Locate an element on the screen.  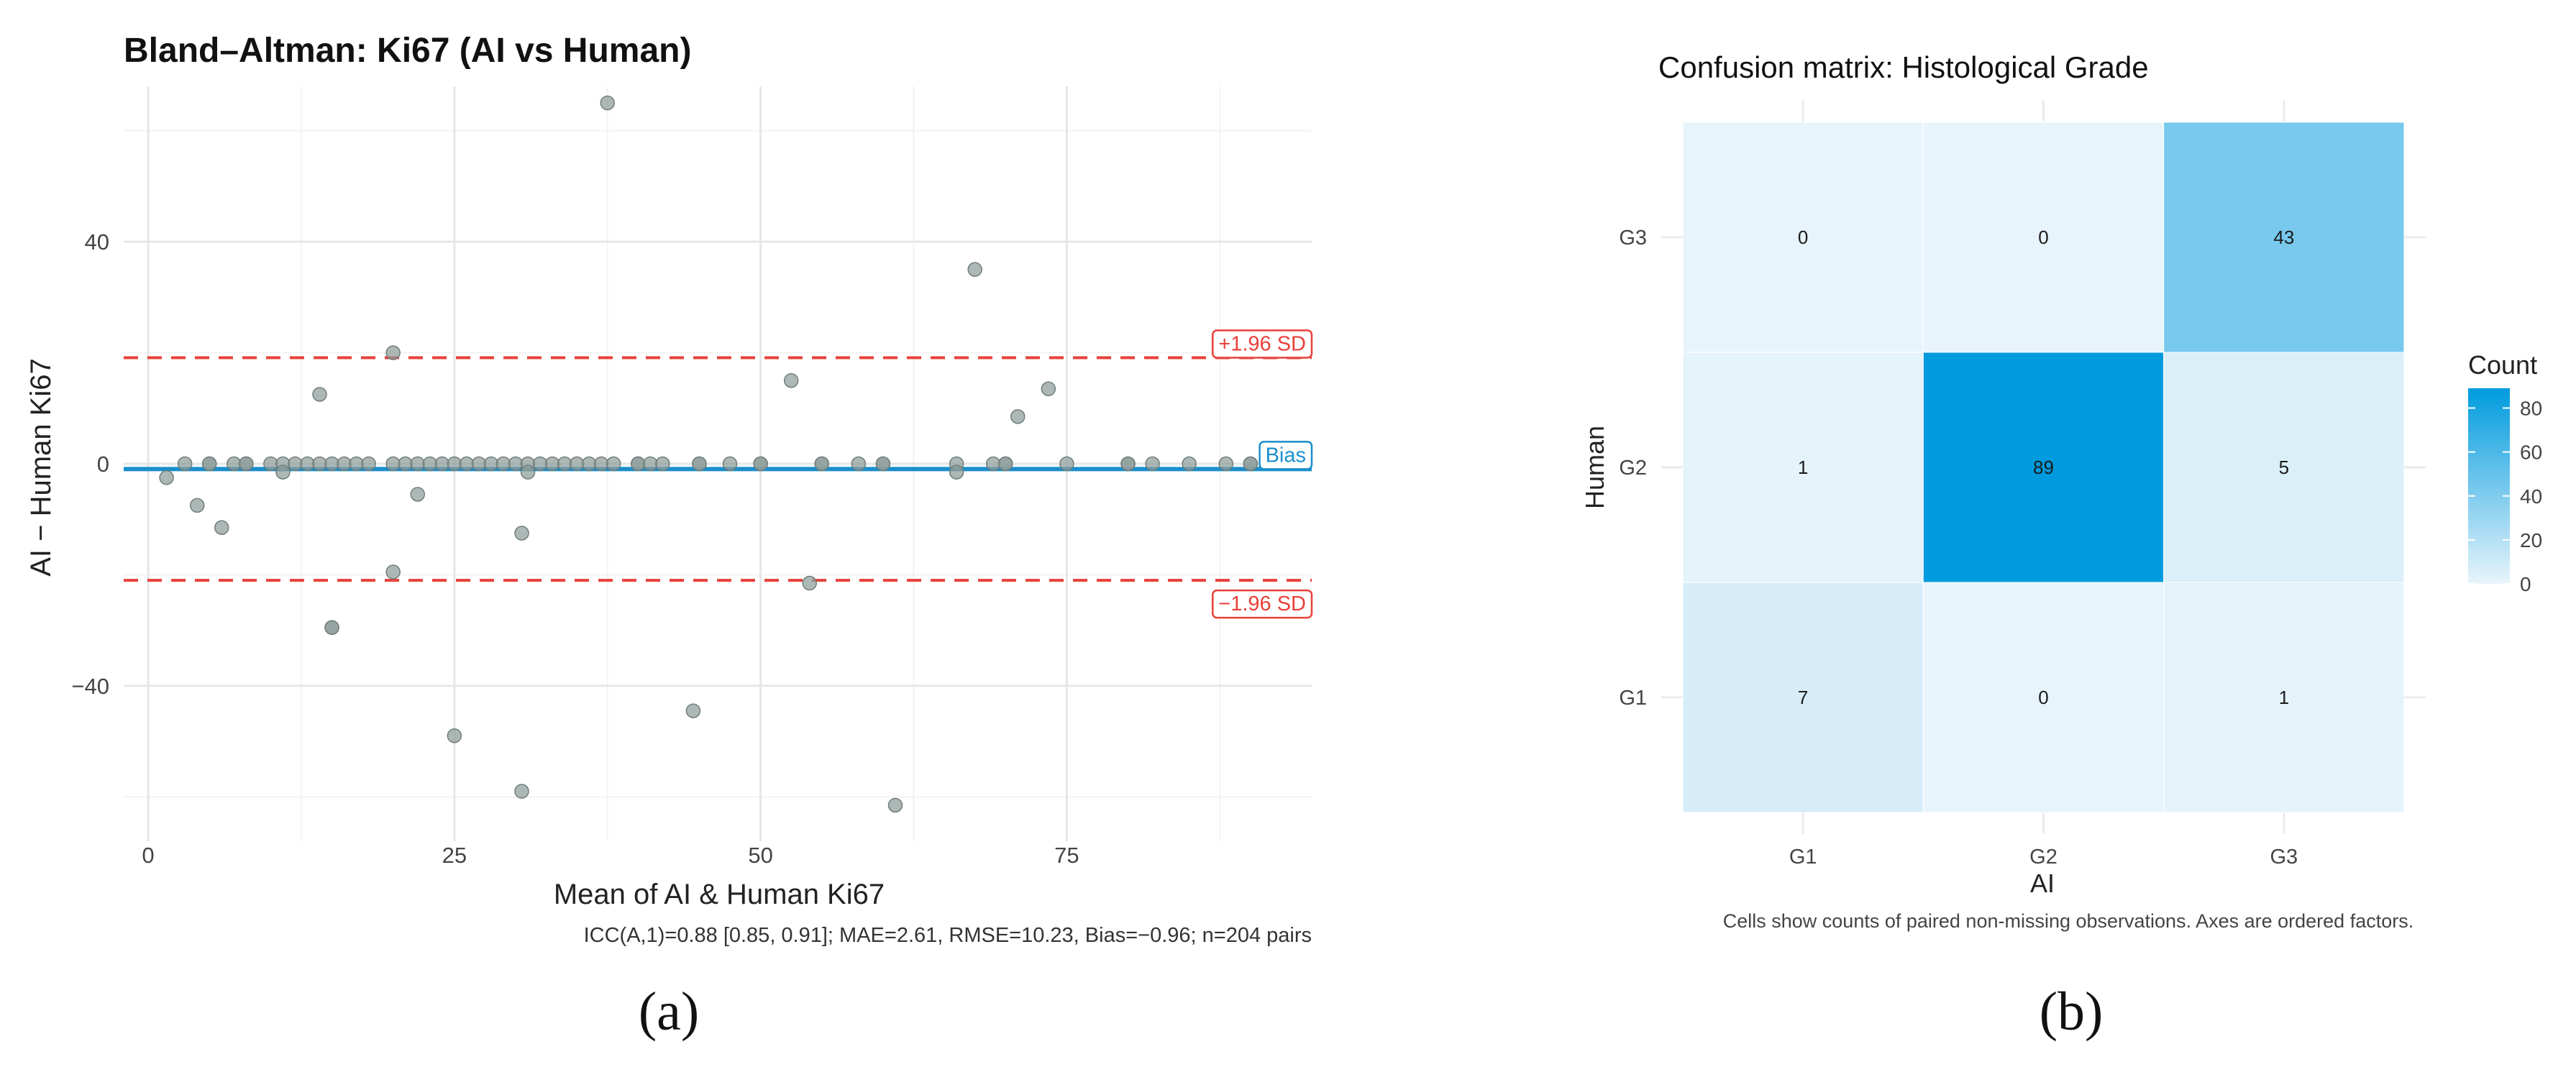
ba-y-axis-label: AI − Human Ki67 is located at coordinates (41, 467).